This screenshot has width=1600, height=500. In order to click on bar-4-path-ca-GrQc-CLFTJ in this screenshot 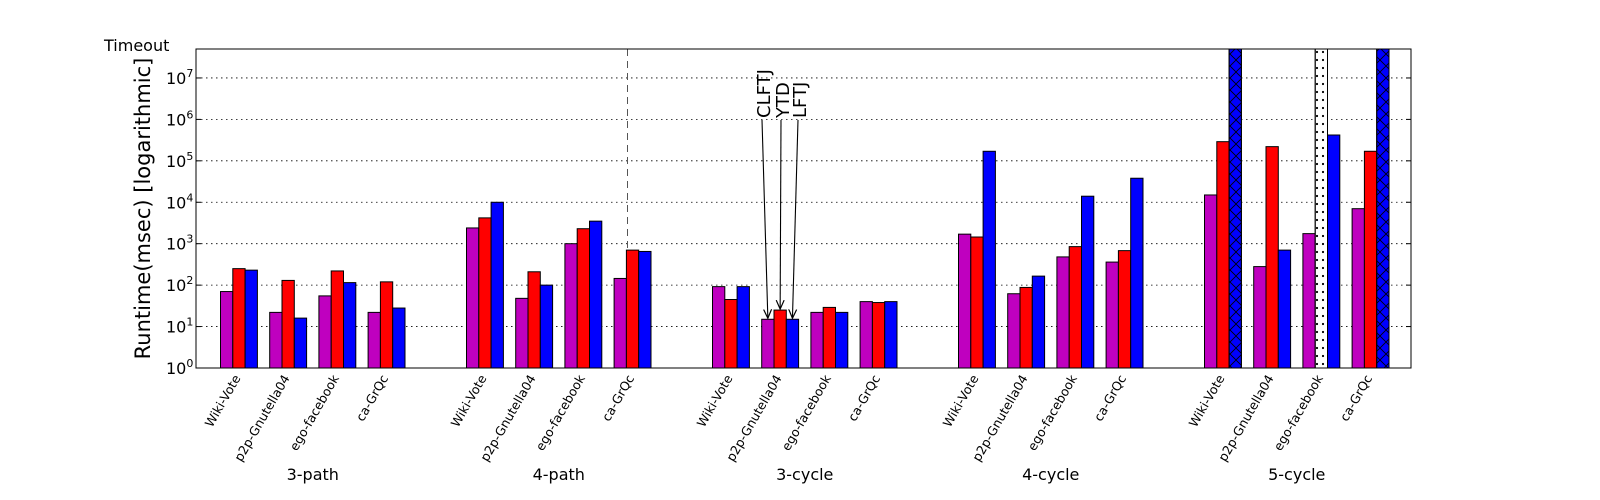, I will do `click(620, 323)`.